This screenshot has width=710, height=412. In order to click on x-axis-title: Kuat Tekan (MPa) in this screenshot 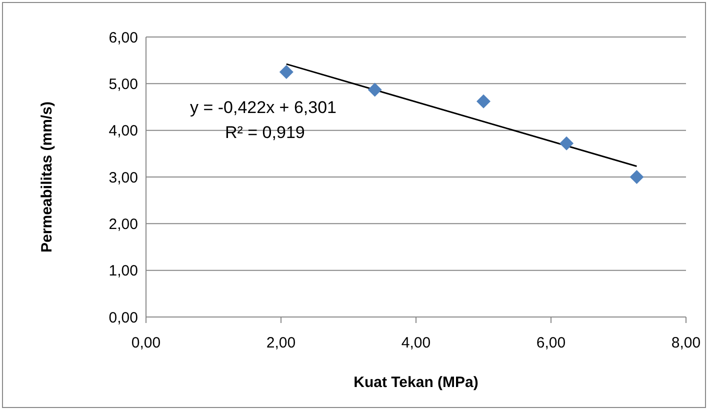, I will do `click(416, 382)`.